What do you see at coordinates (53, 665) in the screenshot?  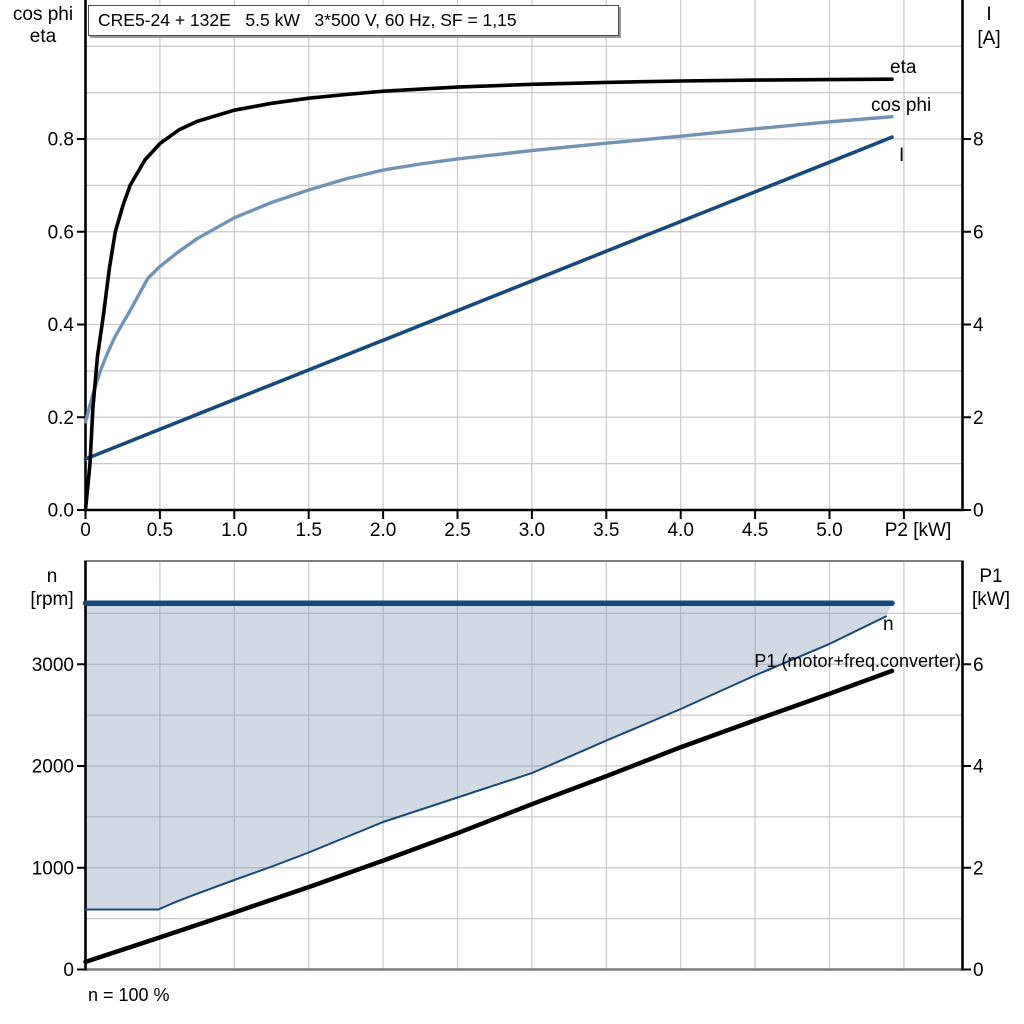 I see `bottom-left-tick-label: 3000` at bounding box center [53, 665].